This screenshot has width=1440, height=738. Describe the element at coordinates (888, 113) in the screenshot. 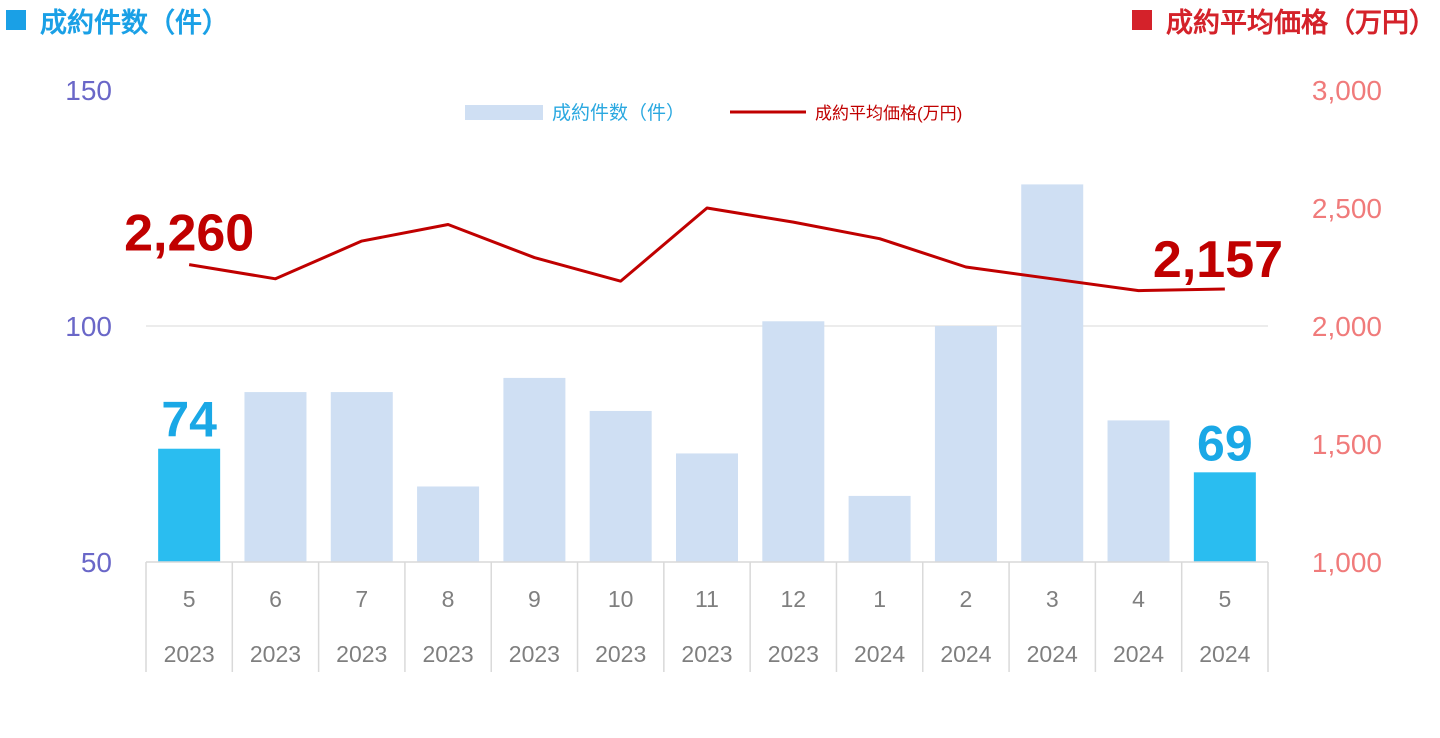

I see `legend-line-label: 成約平均価格(万円)` at that location.